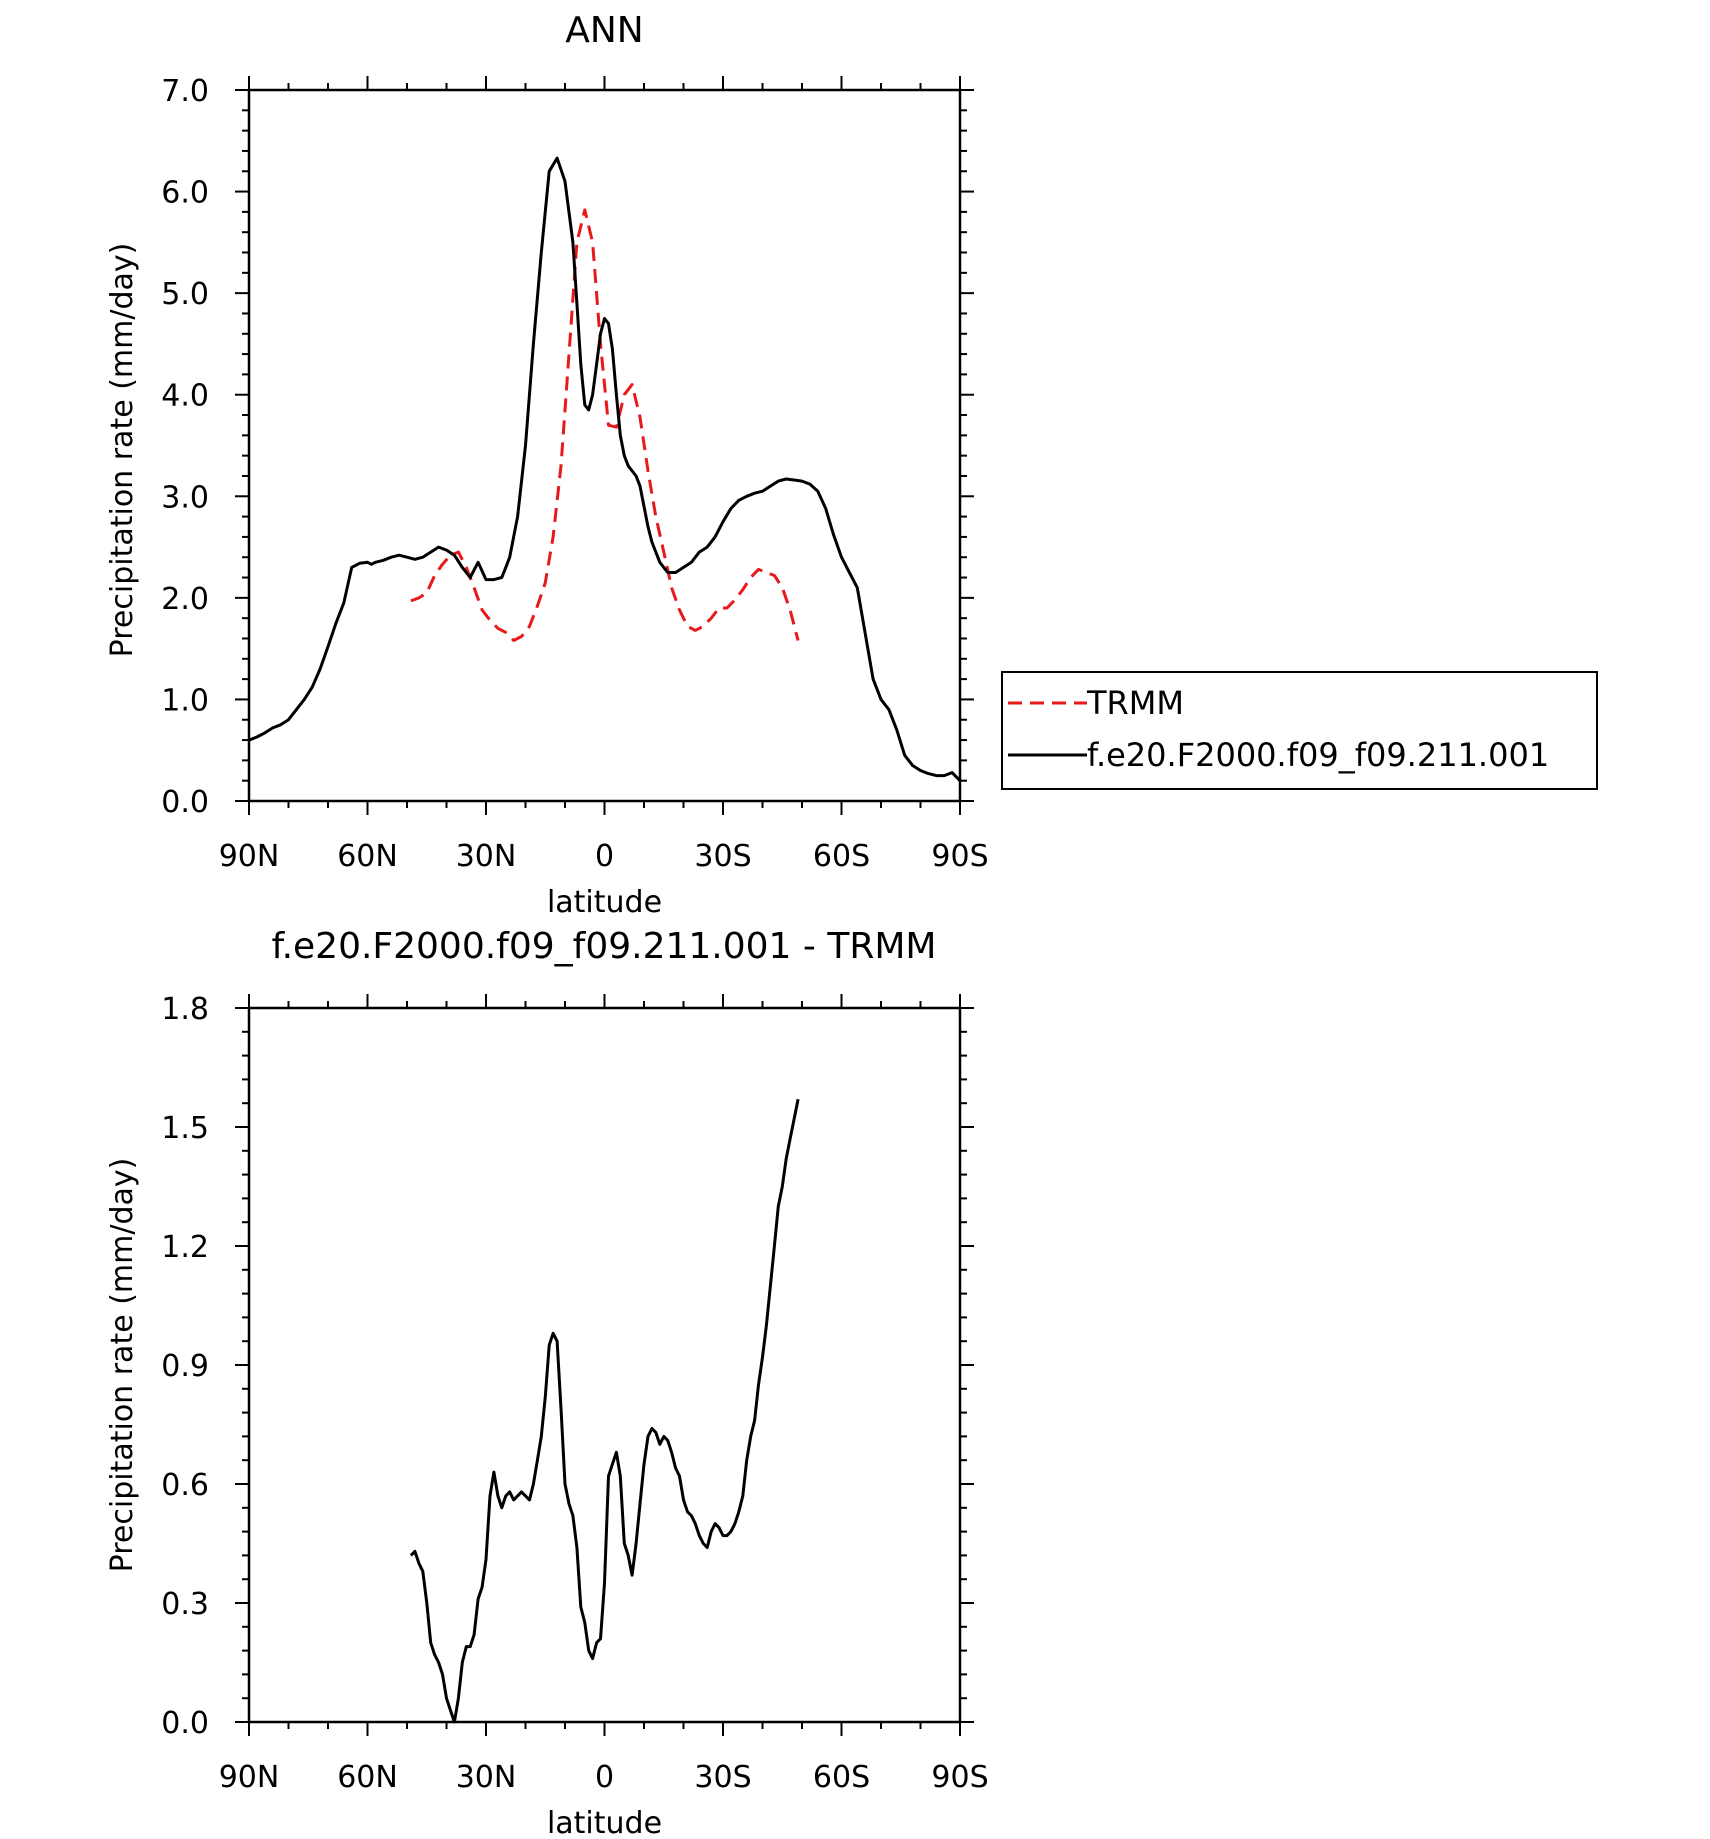  What do you see at coordinates (1135, 703) in the screenshot?
I see `legend-label: TRMM` at bounding box center [1135, 703].